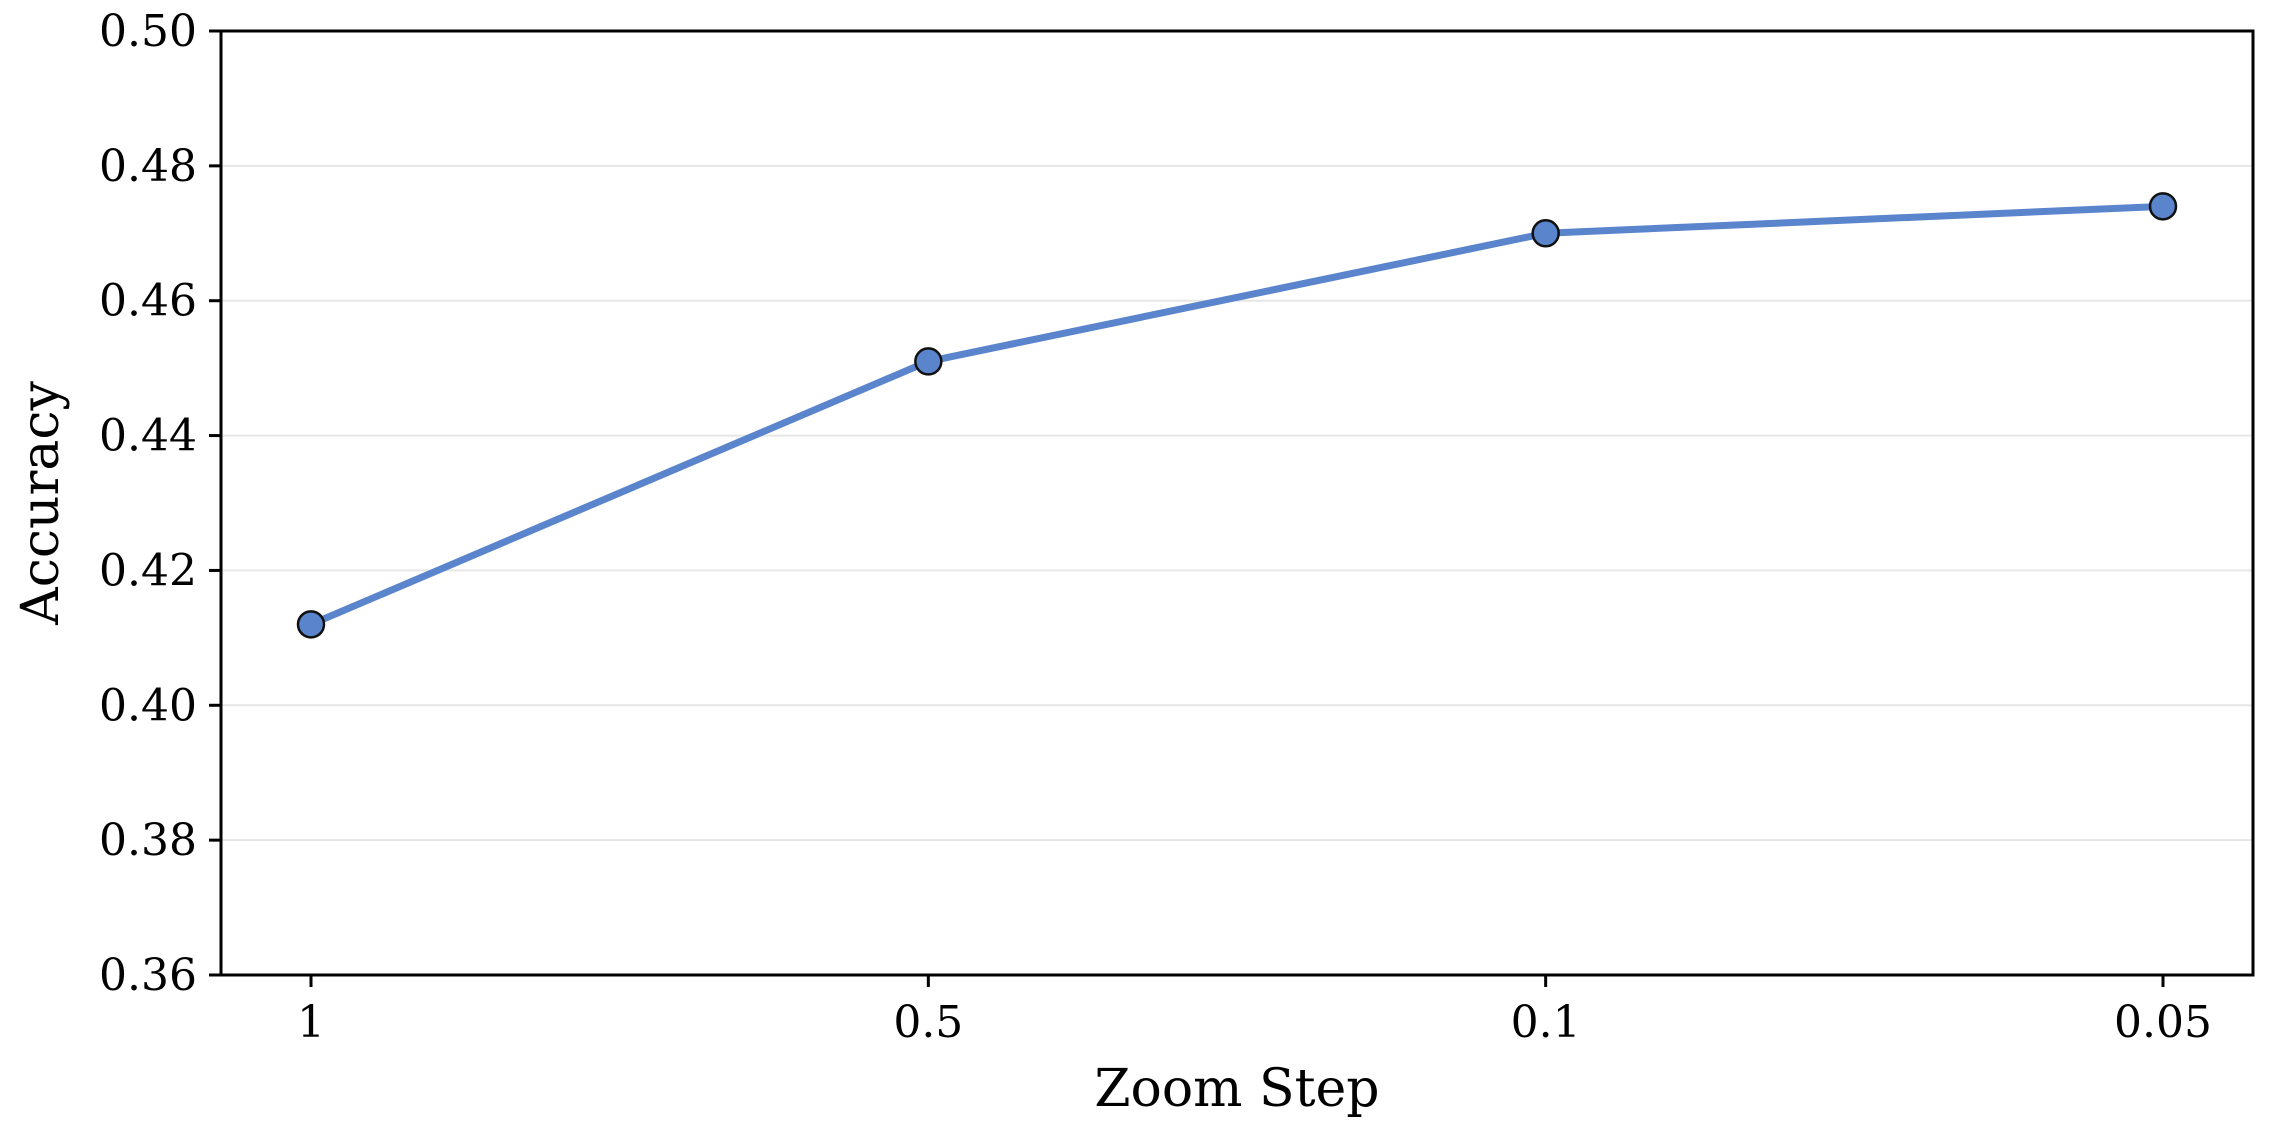 The width and height of the screenshot is (2269, 1135). I want to click on x-axis-ticks: 1 0.5 0.1 0.05, so click(1254, 1011).